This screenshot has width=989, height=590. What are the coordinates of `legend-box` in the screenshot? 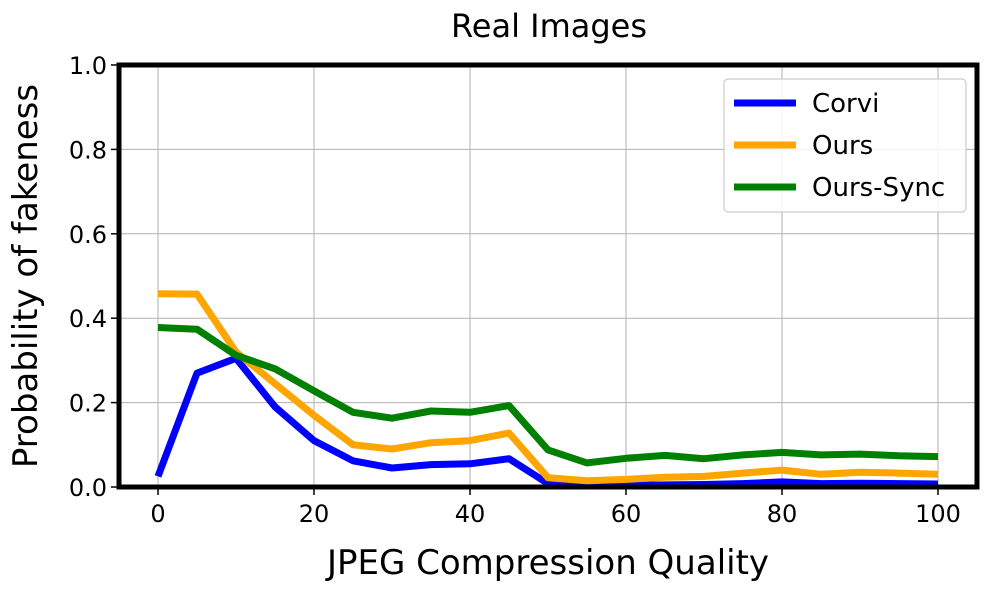 It's located at (845, 145).